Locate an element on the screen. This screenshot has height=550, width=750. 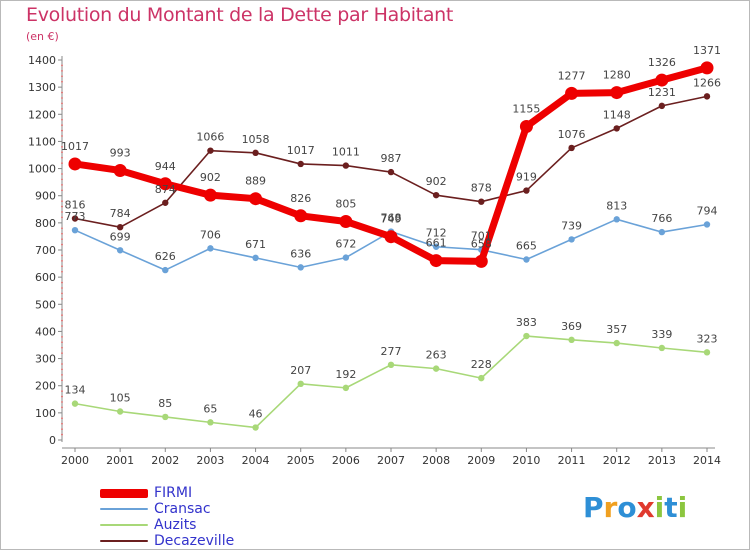
unit-label: (en €) is located at coordinates (42, 36).